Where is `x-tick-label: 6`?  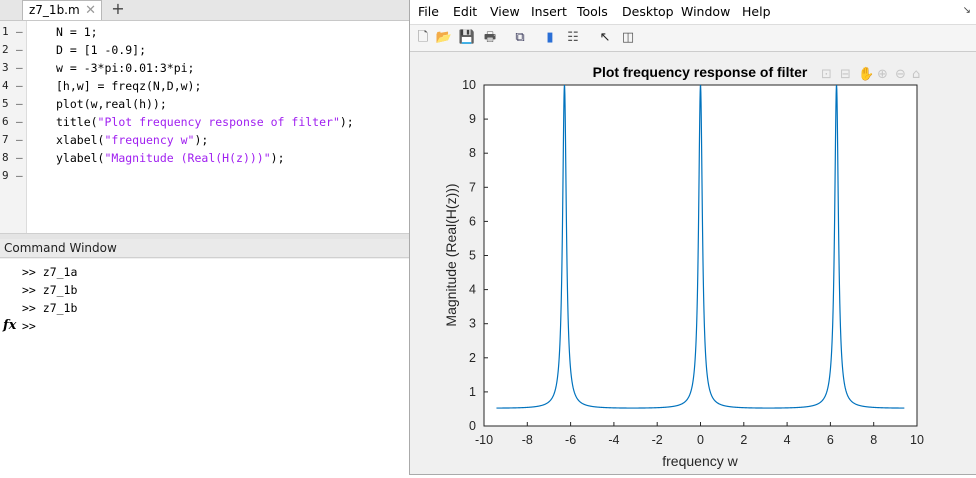 x-tick-label: 6 is located at coordinates (830, 440).